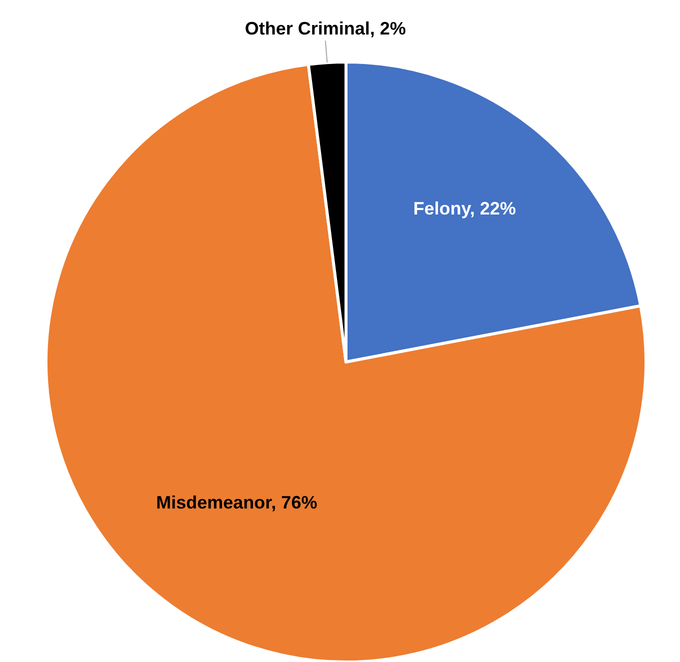  What do you see at coordinates (237, 502) in the screenshot?
I see `slice-label: Misdemeanor, 76%` at bounding box center [237, 502].